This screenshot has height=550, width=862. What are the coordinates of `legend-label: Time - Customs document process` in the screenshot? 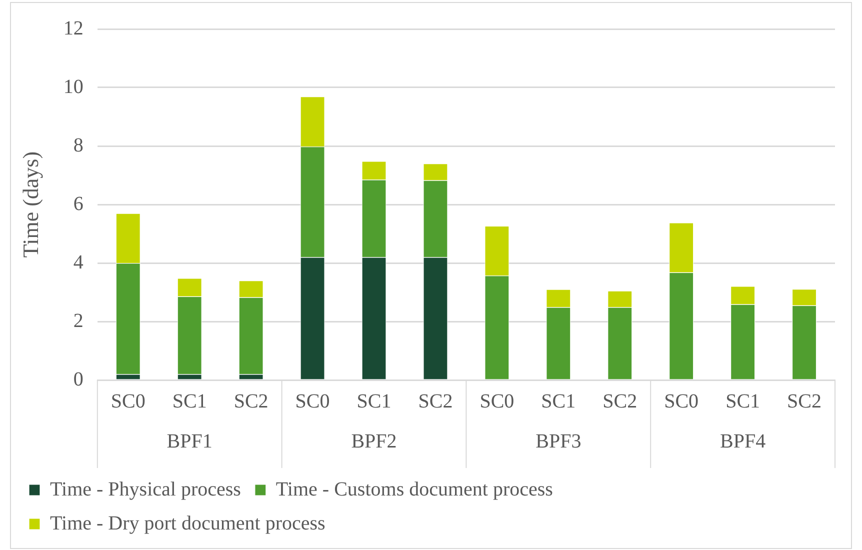 It's located at (415, 489).